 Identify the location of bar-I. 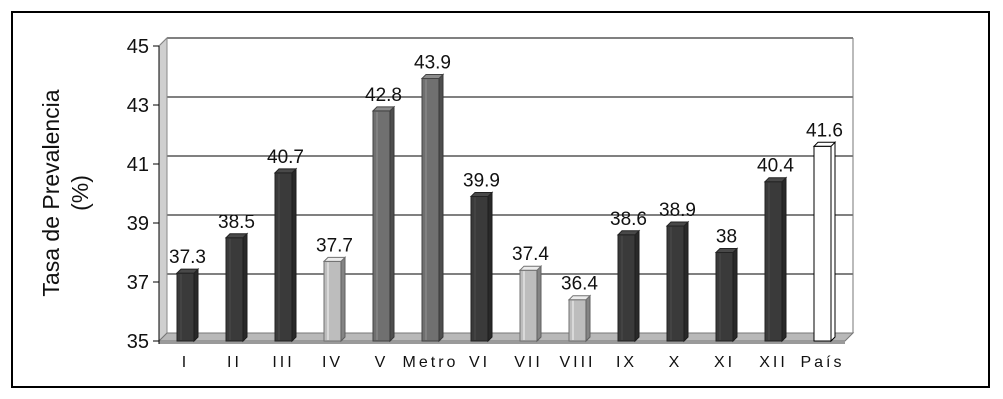
(187, 305).